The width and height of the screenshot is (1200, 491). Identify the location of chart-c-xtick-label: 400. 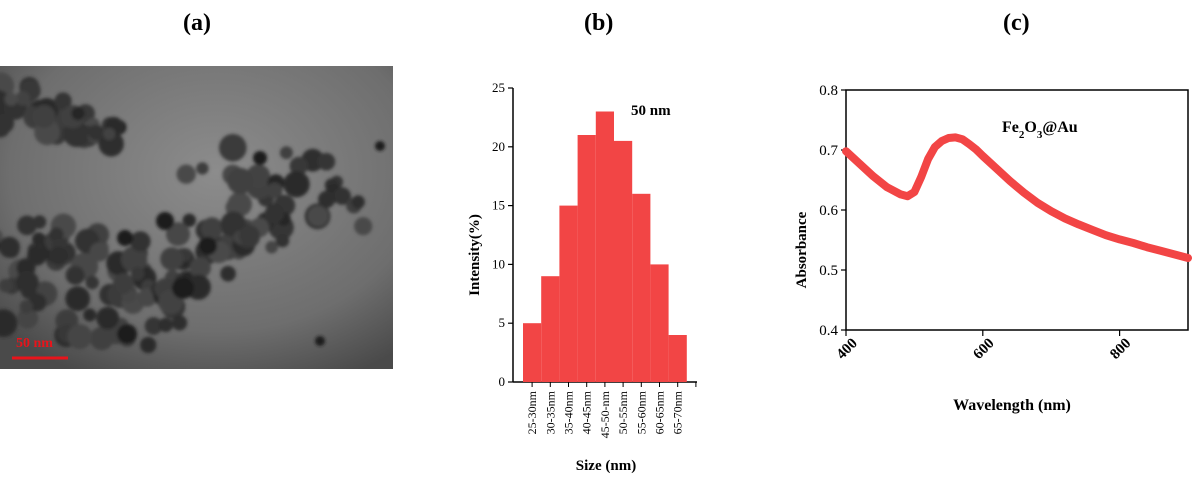
(847, 349).